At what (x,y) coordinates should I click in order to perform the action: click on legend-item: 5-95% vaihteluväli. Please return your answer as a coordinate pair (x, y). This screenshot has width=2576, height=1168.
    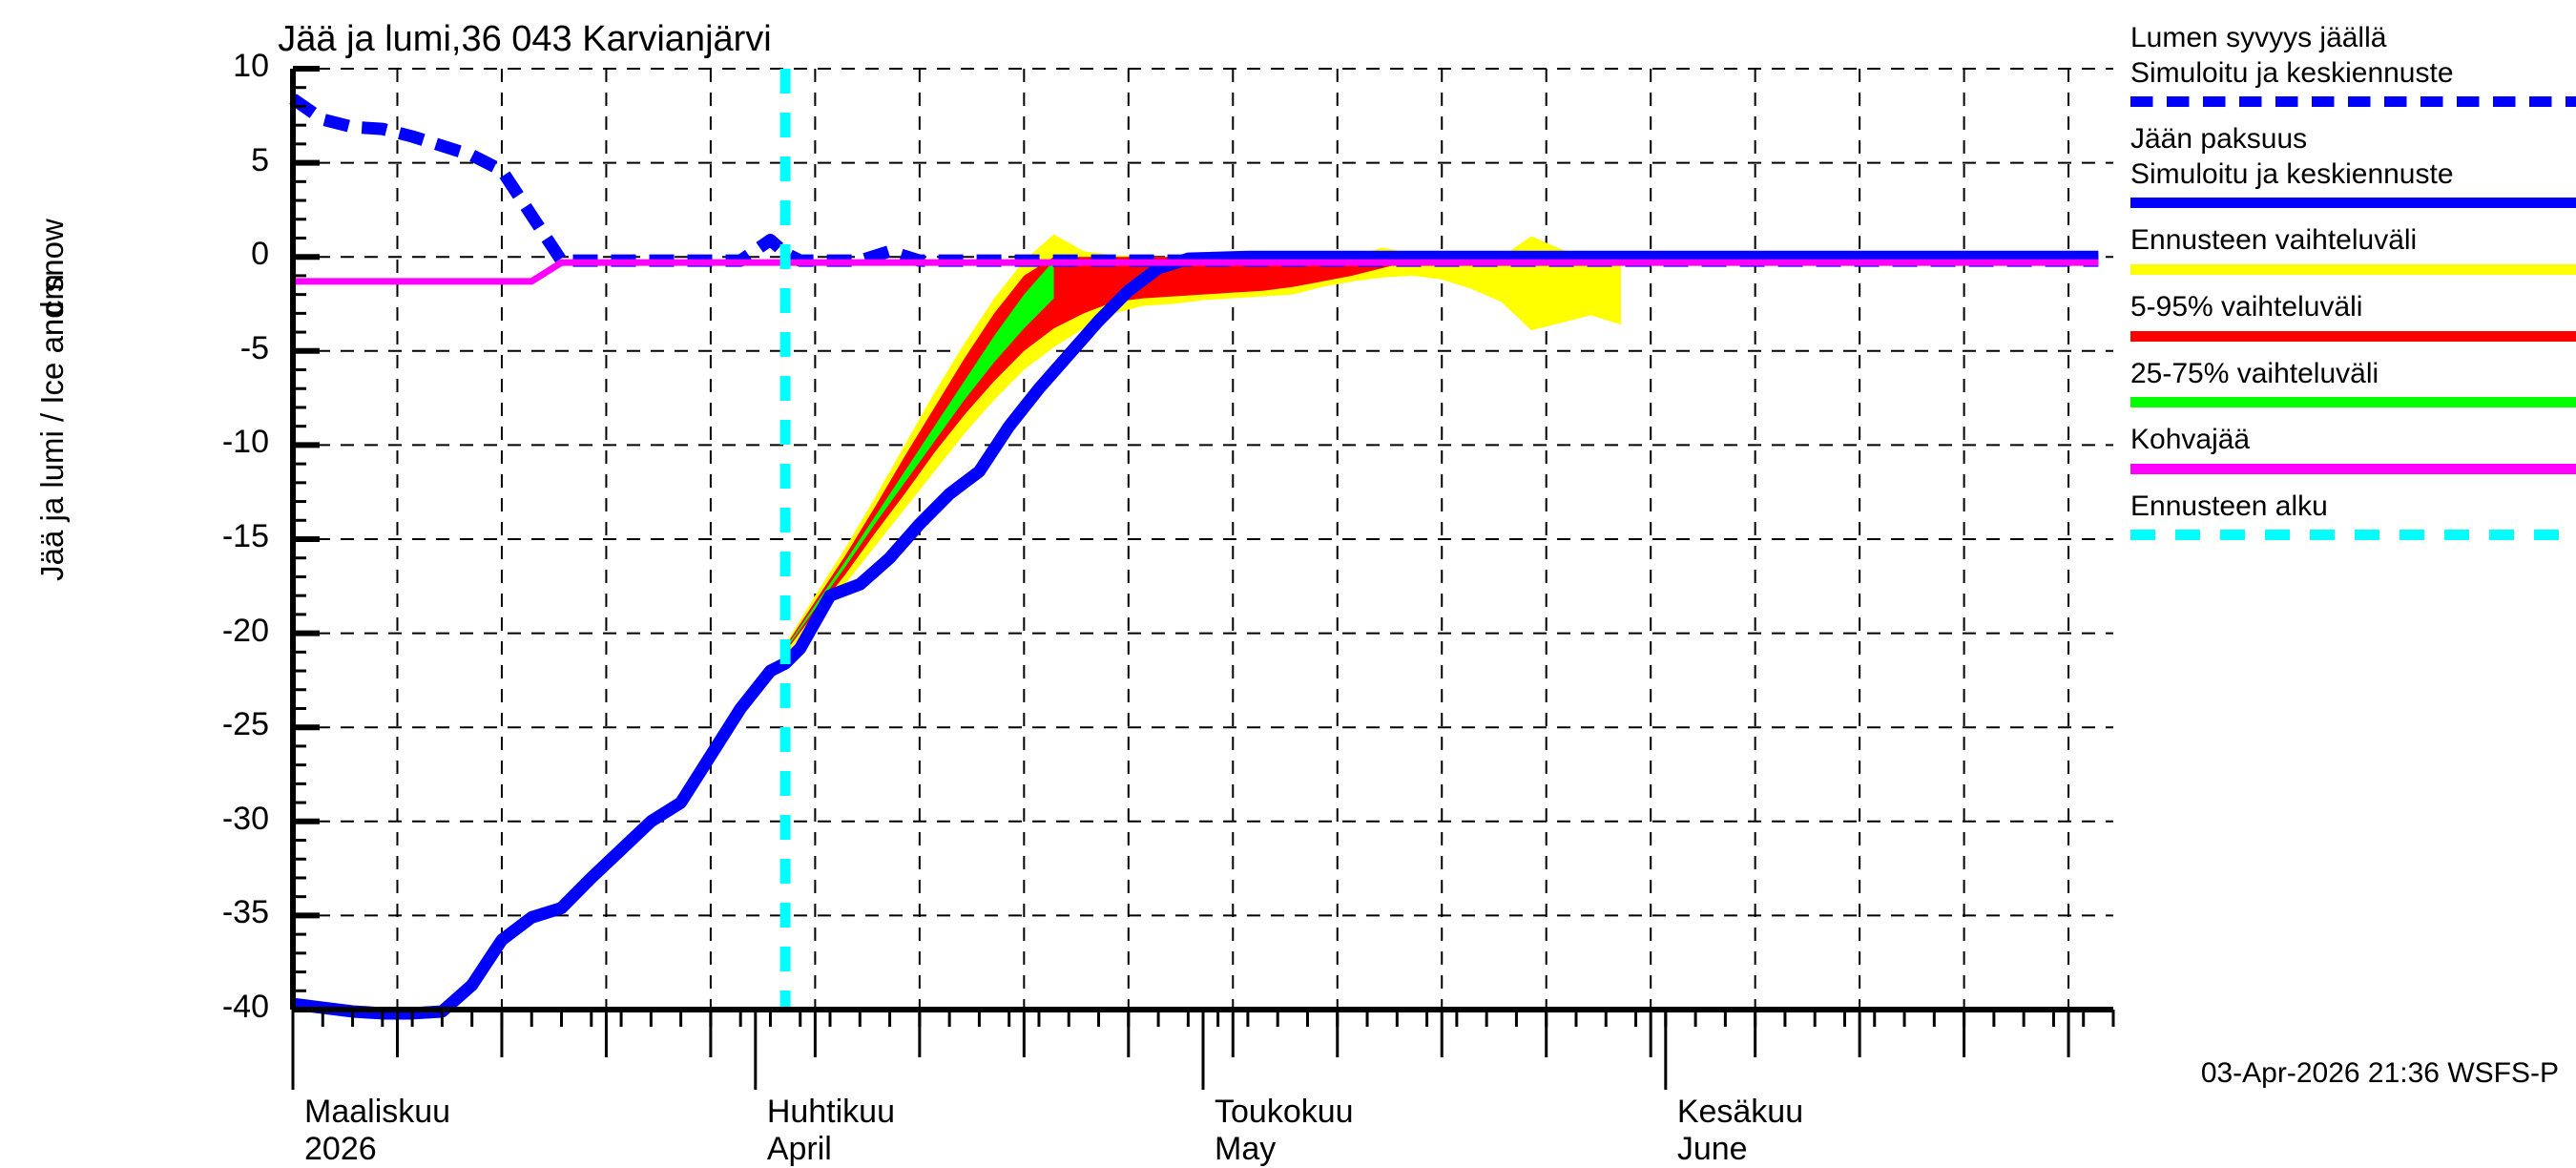
    Looking at the image, I should click on (2353, 316).